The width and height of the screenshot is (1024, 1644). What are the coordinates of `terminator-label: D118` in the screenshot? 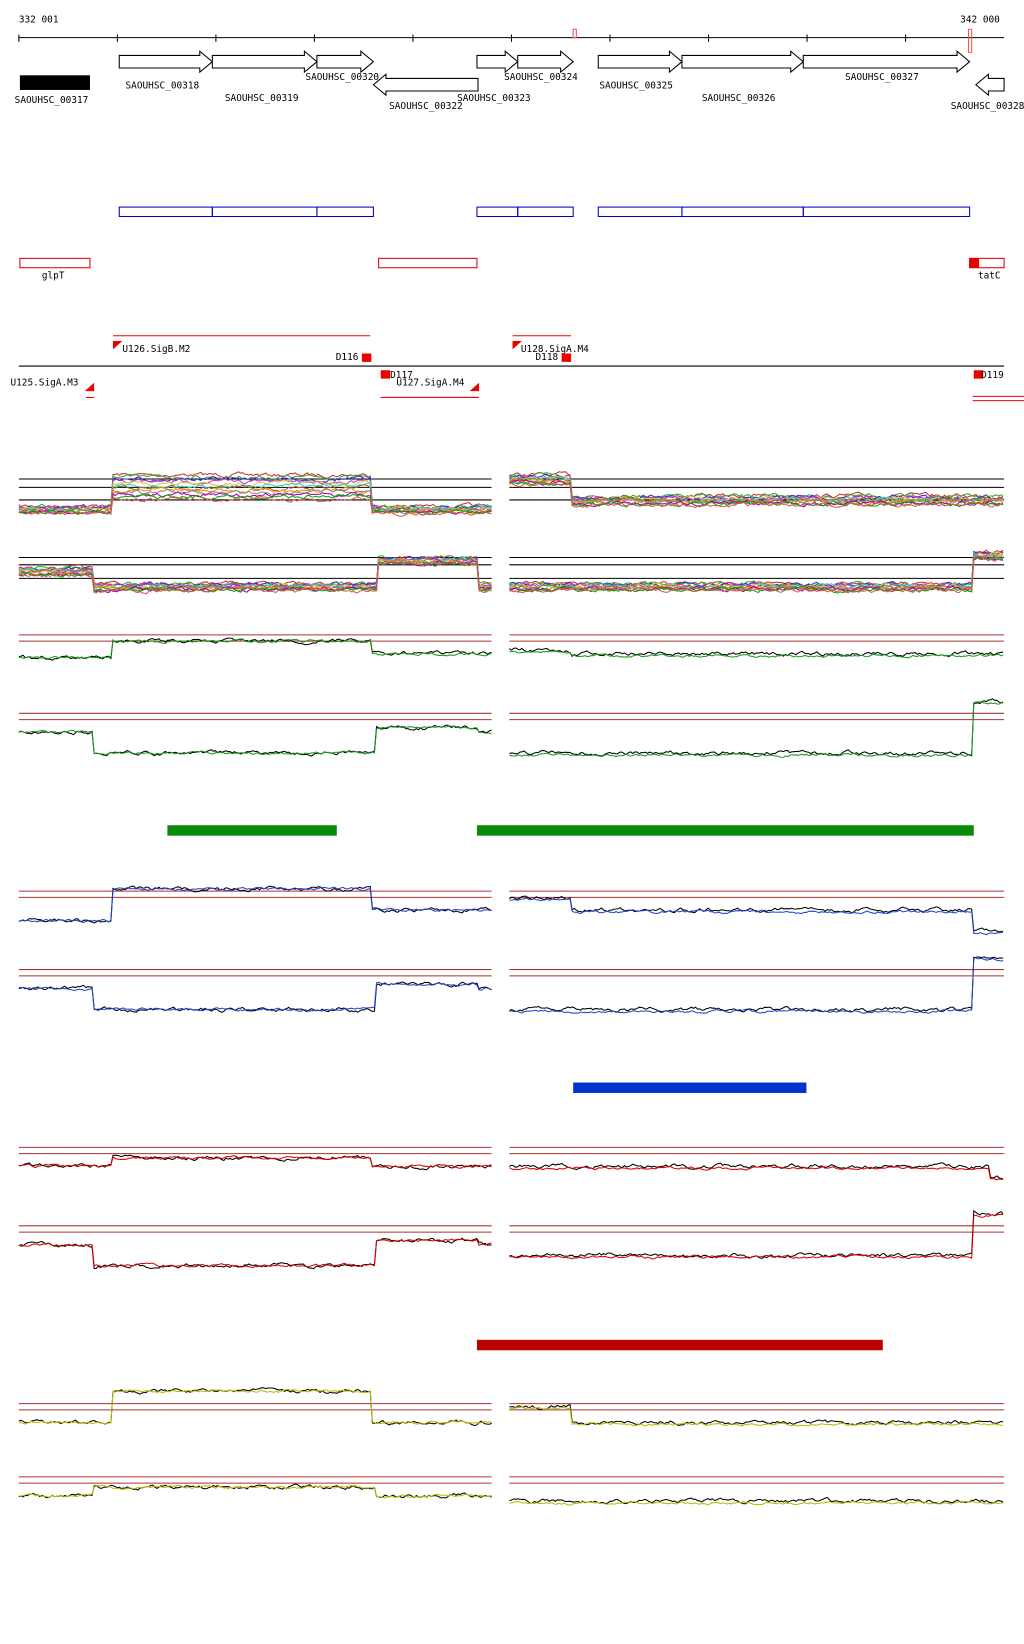 It's located at (547, 357).